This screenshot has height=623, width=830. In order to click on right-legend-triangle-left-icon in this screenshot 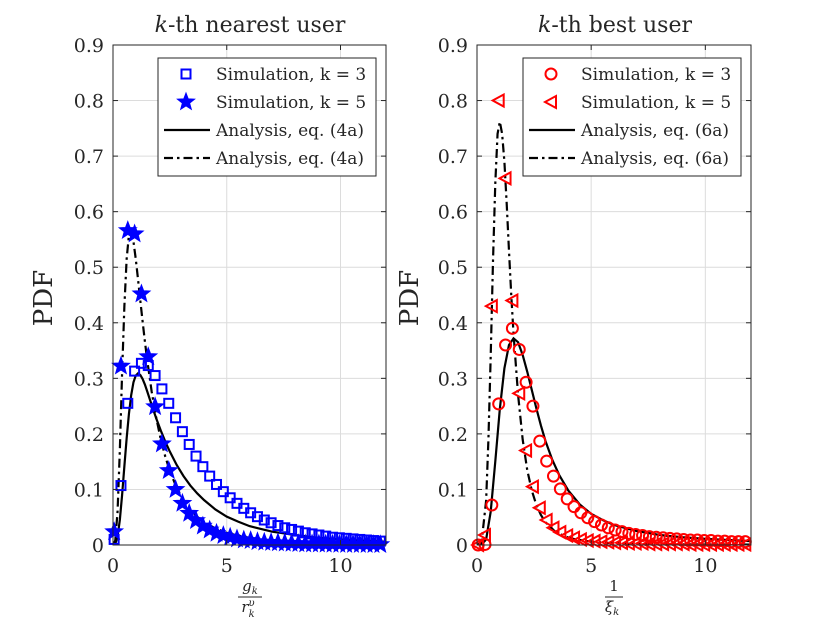, I will do `click(549, 102)`.